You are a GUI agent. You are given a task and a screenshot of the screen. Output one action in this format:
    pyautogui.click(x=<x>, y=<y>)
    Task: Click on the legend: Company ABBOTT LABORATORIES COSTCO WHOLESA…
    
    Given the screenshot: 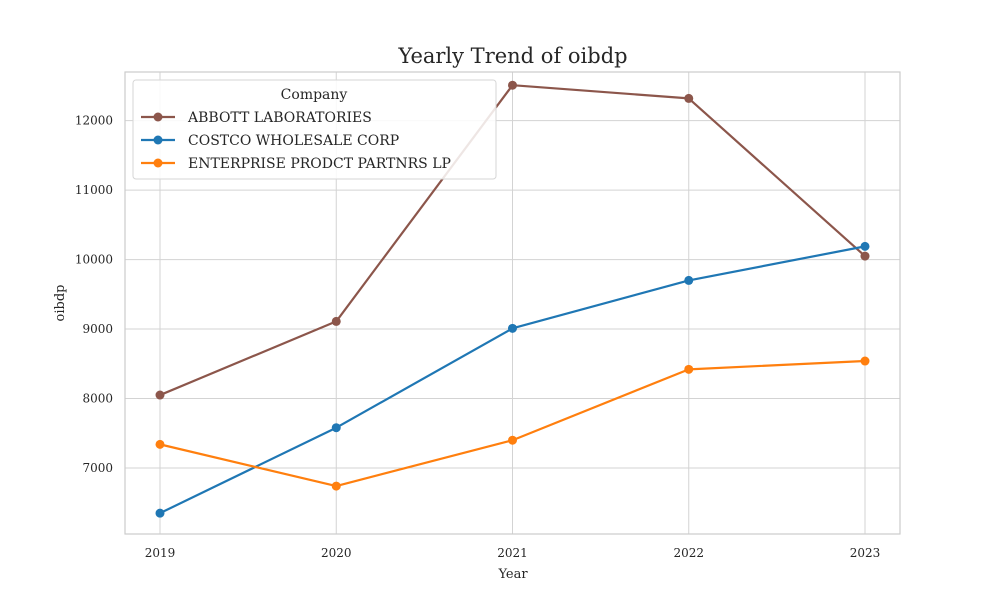 What is the action you would take?
    pyautogui.click(x=314, y=129)
    